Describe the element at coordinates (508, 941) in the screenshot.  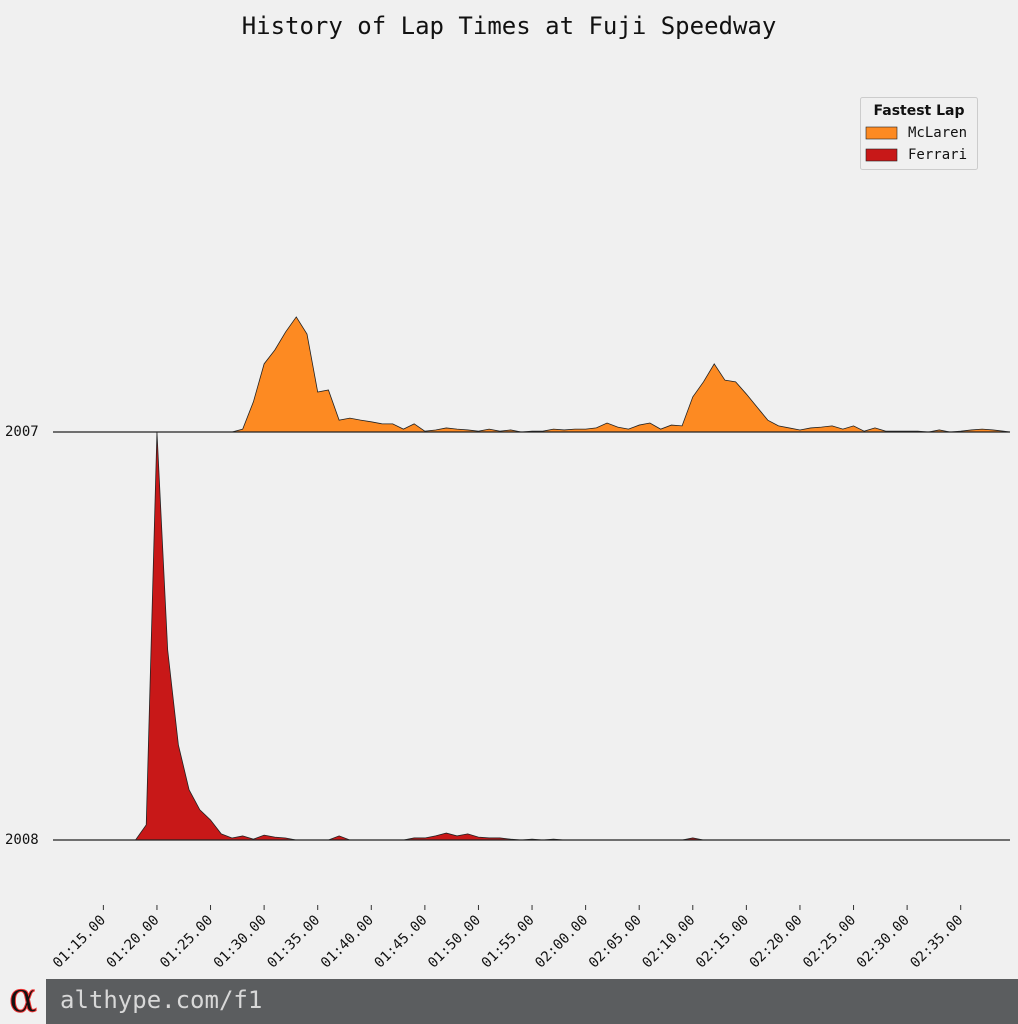
I see `x-tick-label: 01:55.00` at that location.